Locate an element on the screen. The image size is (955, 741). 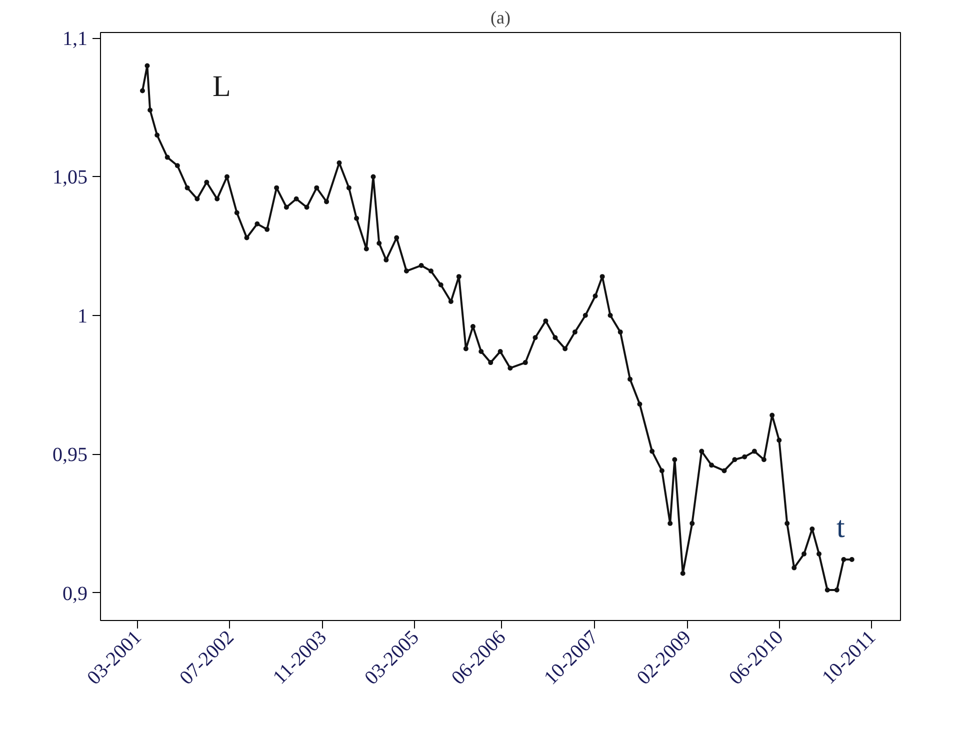
y-tick-label: 0,9 is located at coordinates (75, 593).